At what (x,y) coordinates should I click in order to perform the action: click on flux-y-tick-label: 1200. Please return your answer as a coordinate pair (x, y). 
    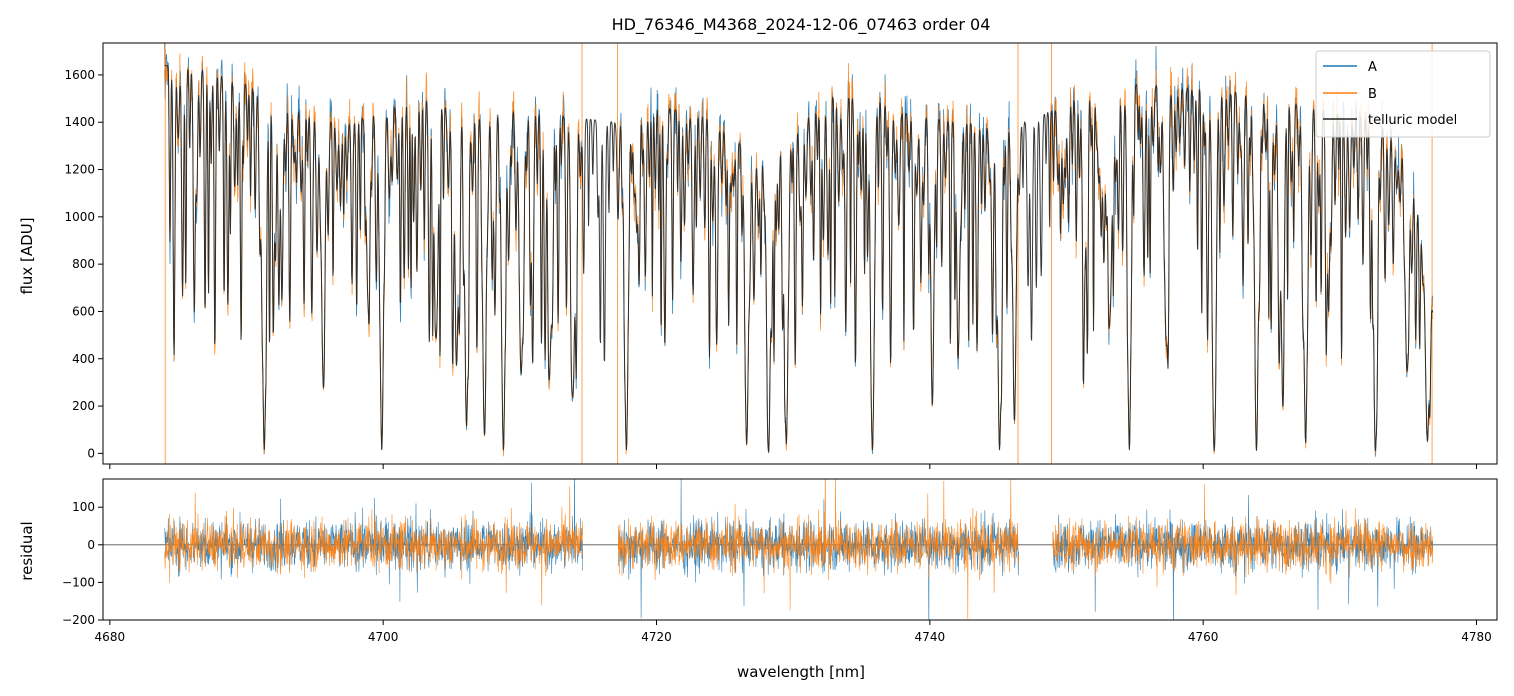
    Looking at the image, I should click on (79, 170).